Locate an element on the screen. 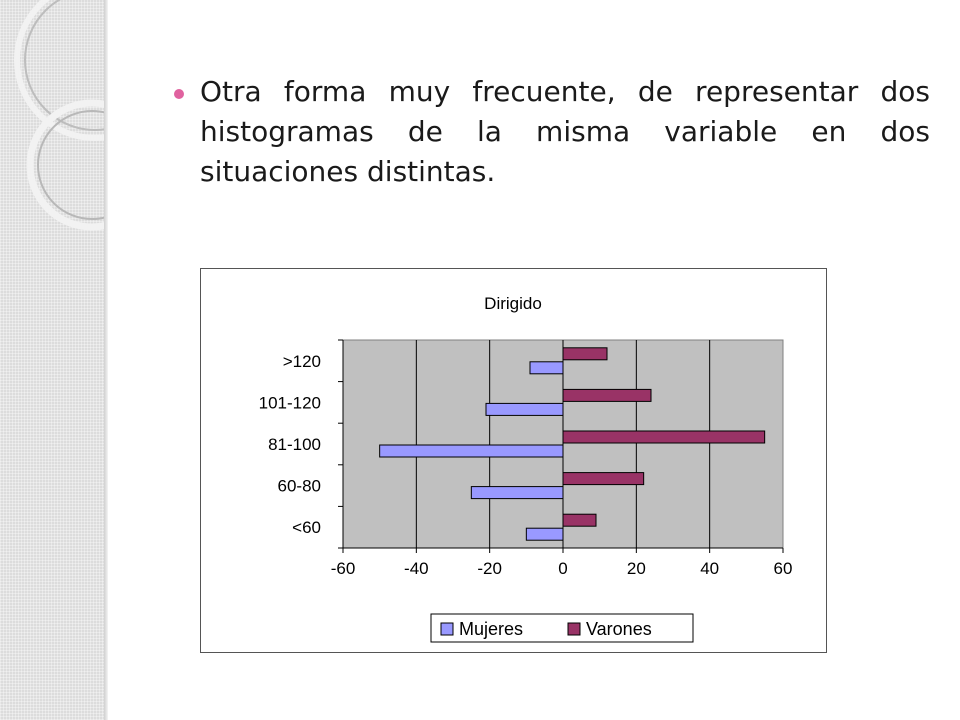  y-tick-label: 81-100 is located at coordinates (294, 444).